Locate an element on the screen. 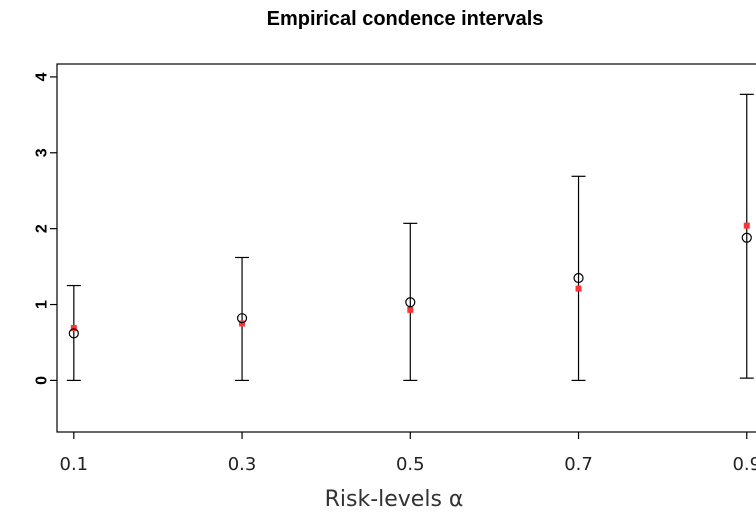 The image size is (756, 515). chart-title: Empirical condence intervals is located at coordinates (405, 19).